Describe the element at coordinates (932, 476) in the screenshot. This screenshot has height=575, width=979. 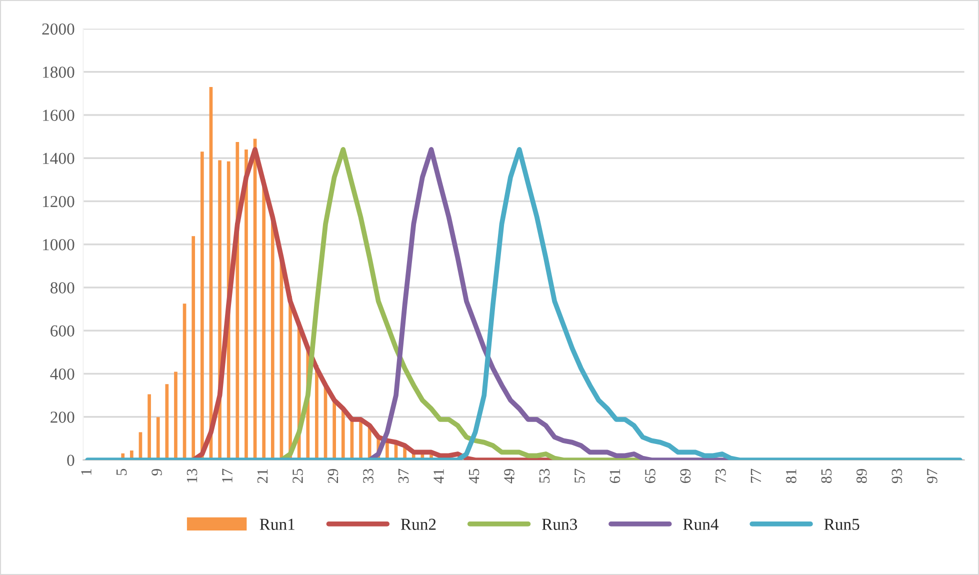
I see `x-tick-label: 97` at that location.